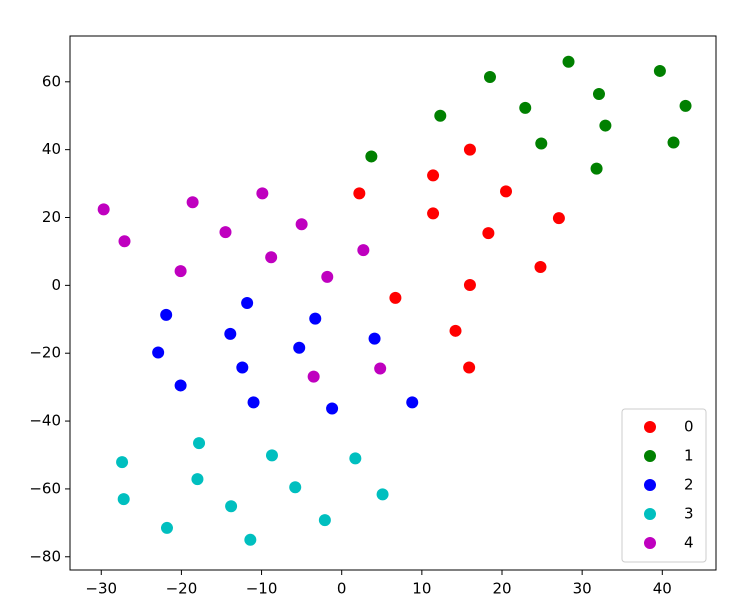 The image size is (742, 616). I want to click on x-tick-label: 40, so click(662, 589).